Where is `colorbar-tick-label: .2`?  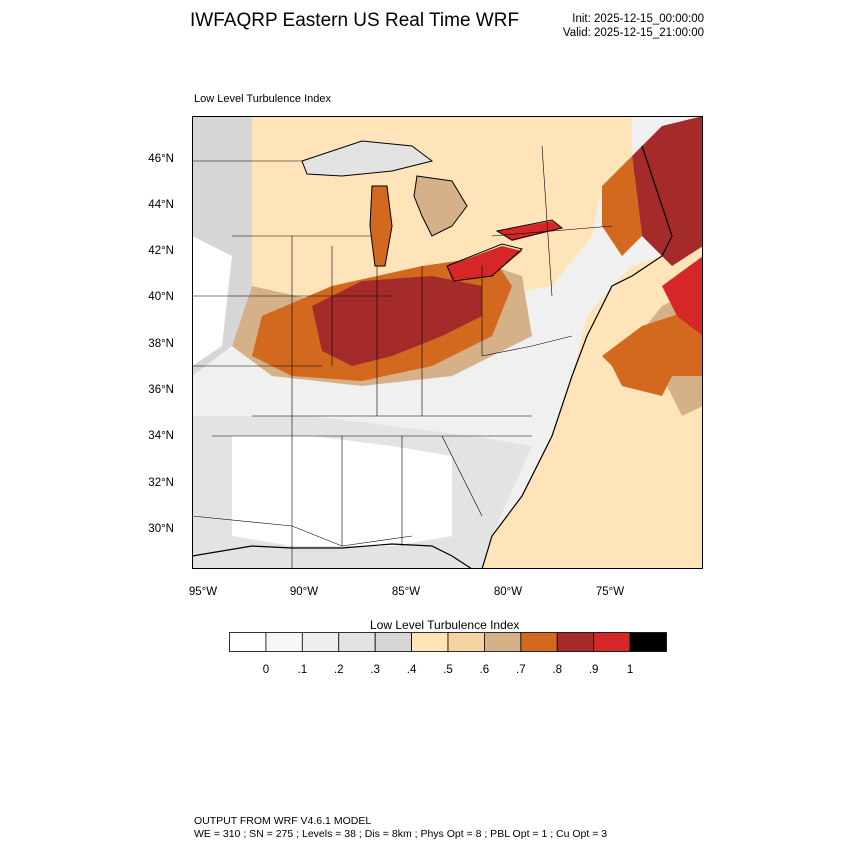
colorbar-tick-label: .2 is located at coordinates (338, 670).